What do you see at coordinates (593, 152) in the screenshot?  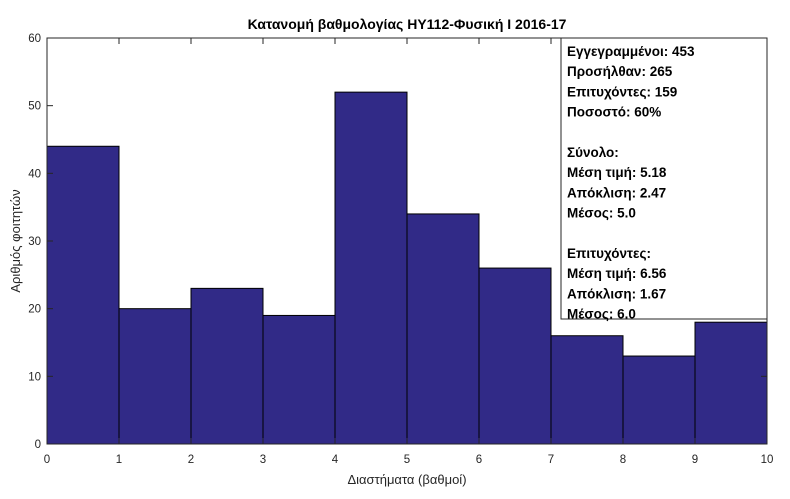 I see `stats-line: Σύνολο:` at bounding box center [593, 152].